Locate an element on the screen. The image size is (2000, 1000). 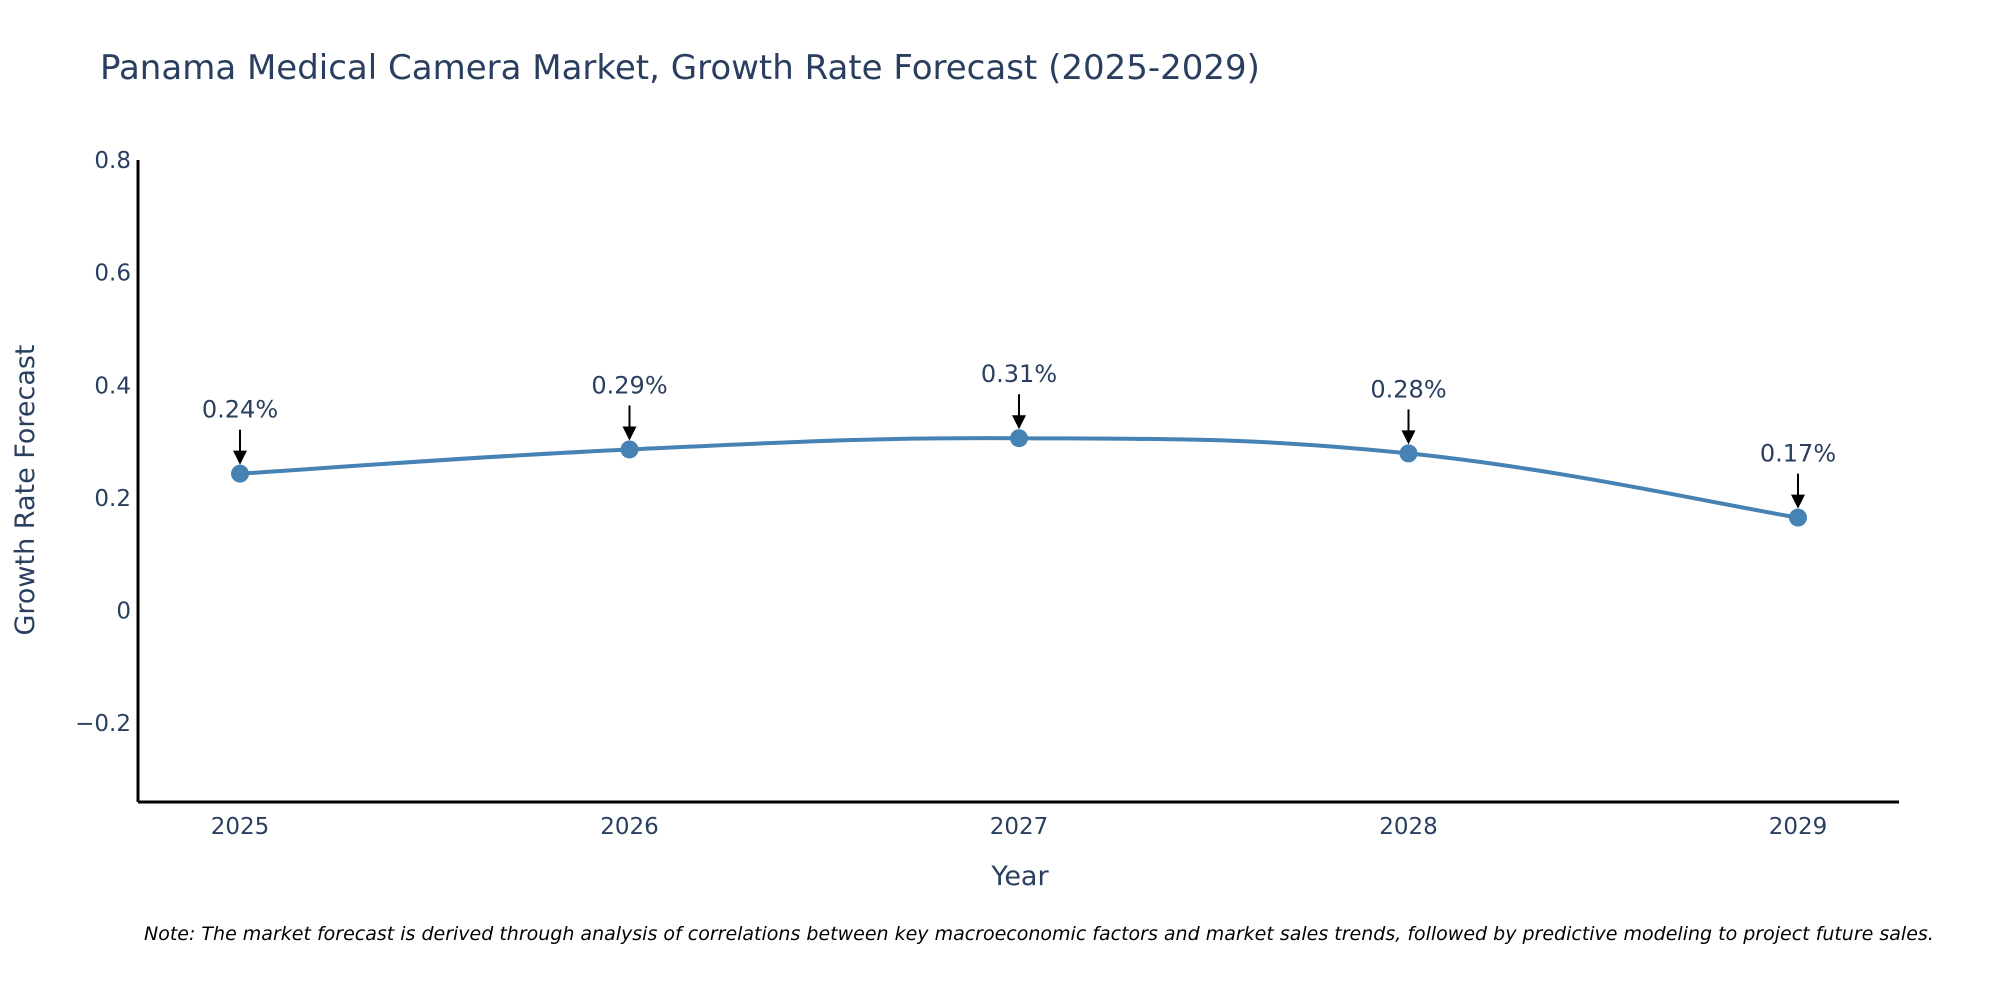
x-axis-ticks: 2025 2026 2027 2028 2029 is located at coordinates (1019, 827).